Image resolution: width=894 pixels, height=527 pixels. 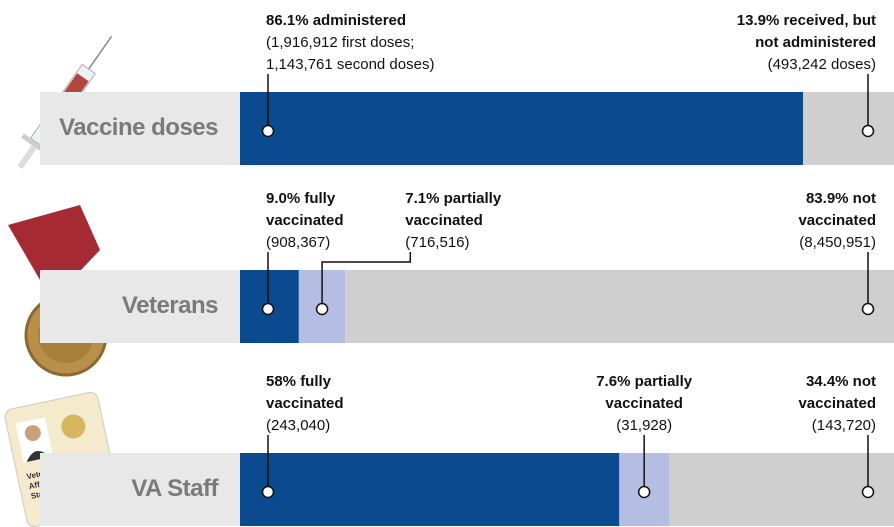 I want to click on segment-label: 13.9% received, but, so click(x=806, y=20).